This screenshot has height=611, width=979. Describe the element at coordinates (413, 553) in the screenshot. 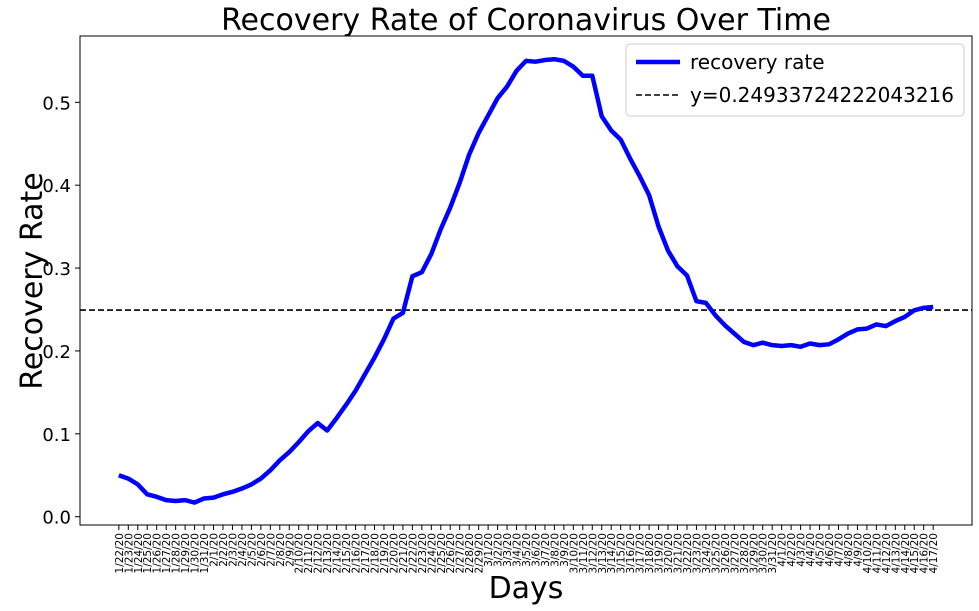

I see `x-tick-label: 2/22/20` at that location.